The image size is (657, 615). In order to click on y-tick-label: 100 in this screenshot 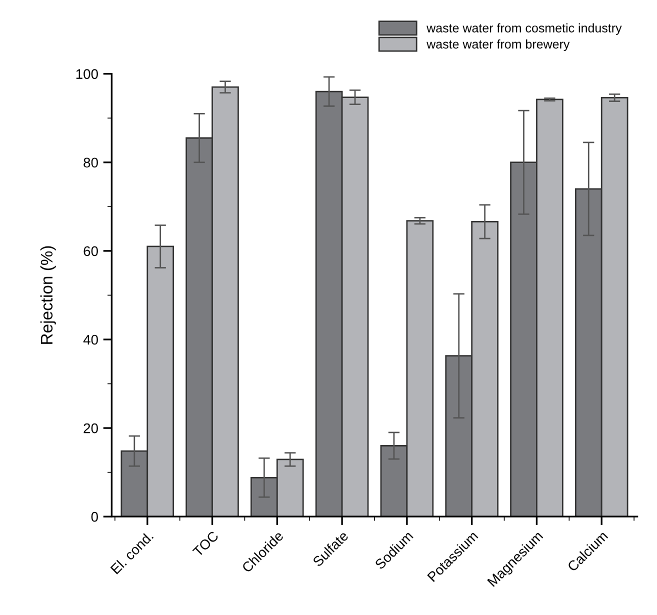, I will do `click(87, 74)`.